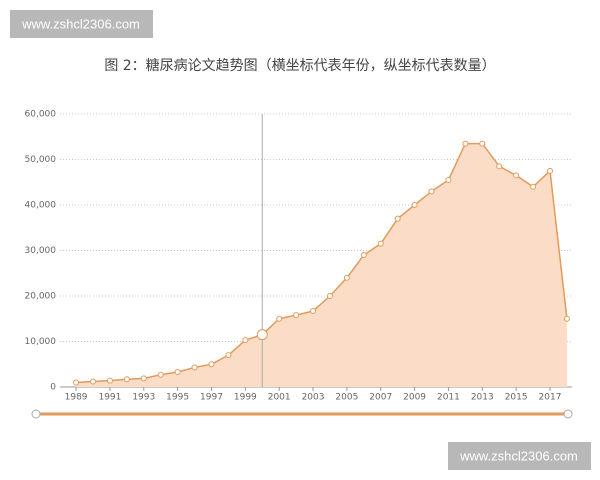 Image resolution: width=600 pixels, height=480 pixels. I want to click on y-tick-label: 0, so click(53, 388).